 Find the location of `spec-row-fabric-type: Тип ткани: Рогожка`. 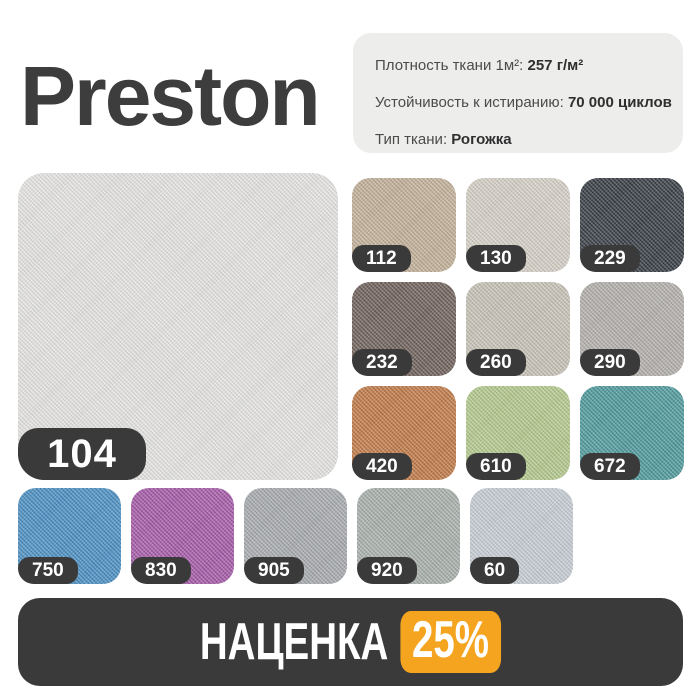

spec-row-fabric-type: Тип ткани: Рогожка is located at coordinates (529, 139).